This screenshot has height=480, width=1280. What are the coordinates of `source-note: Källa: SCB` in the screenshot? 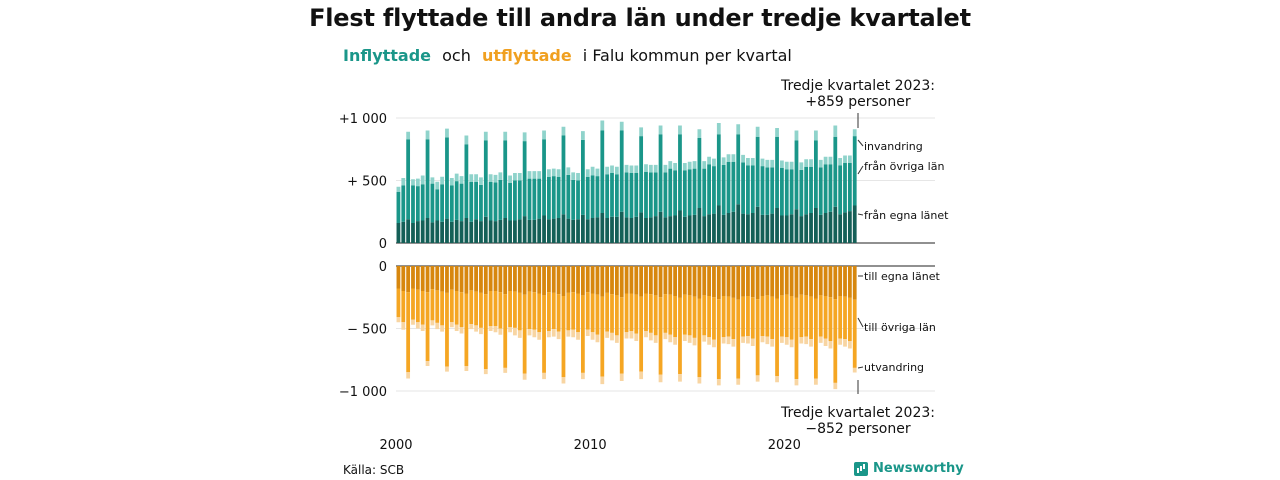 It's located at (374, 470).